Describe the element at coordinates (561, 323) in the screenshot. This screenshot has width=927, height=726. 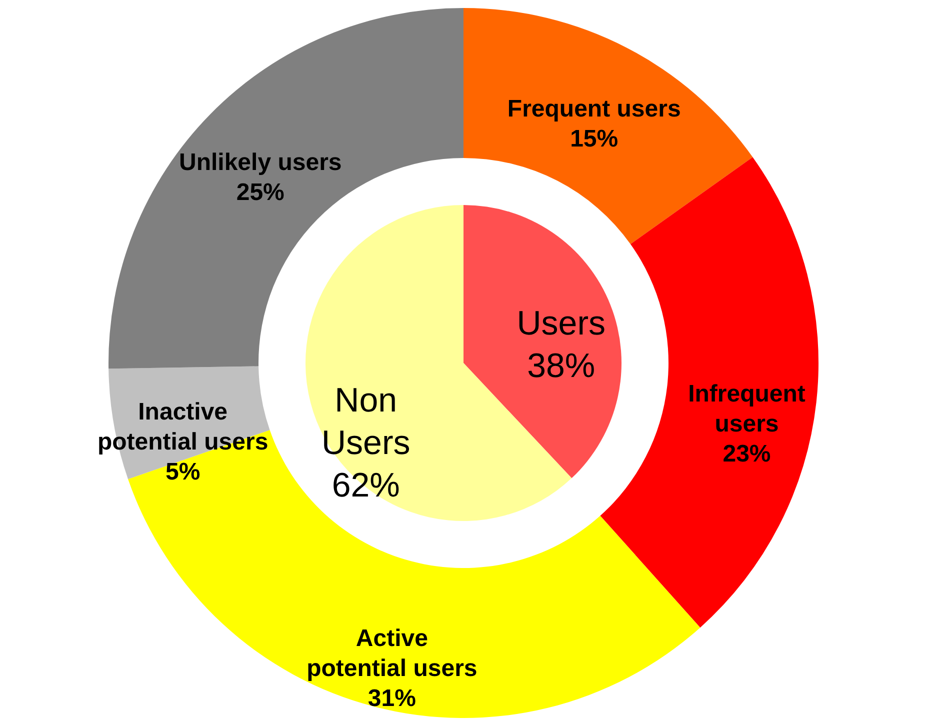
I see `slice-label: Users` at that location.